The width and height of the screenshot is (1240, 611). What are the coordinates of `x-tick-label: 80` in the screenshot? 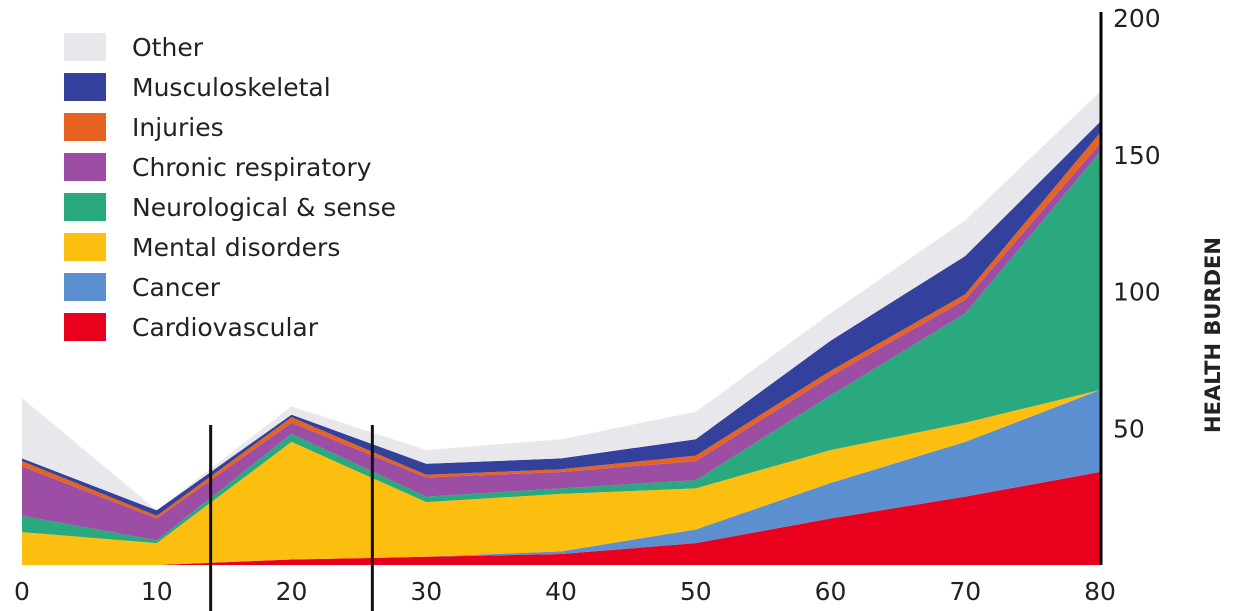 It's located at (1100, 591).